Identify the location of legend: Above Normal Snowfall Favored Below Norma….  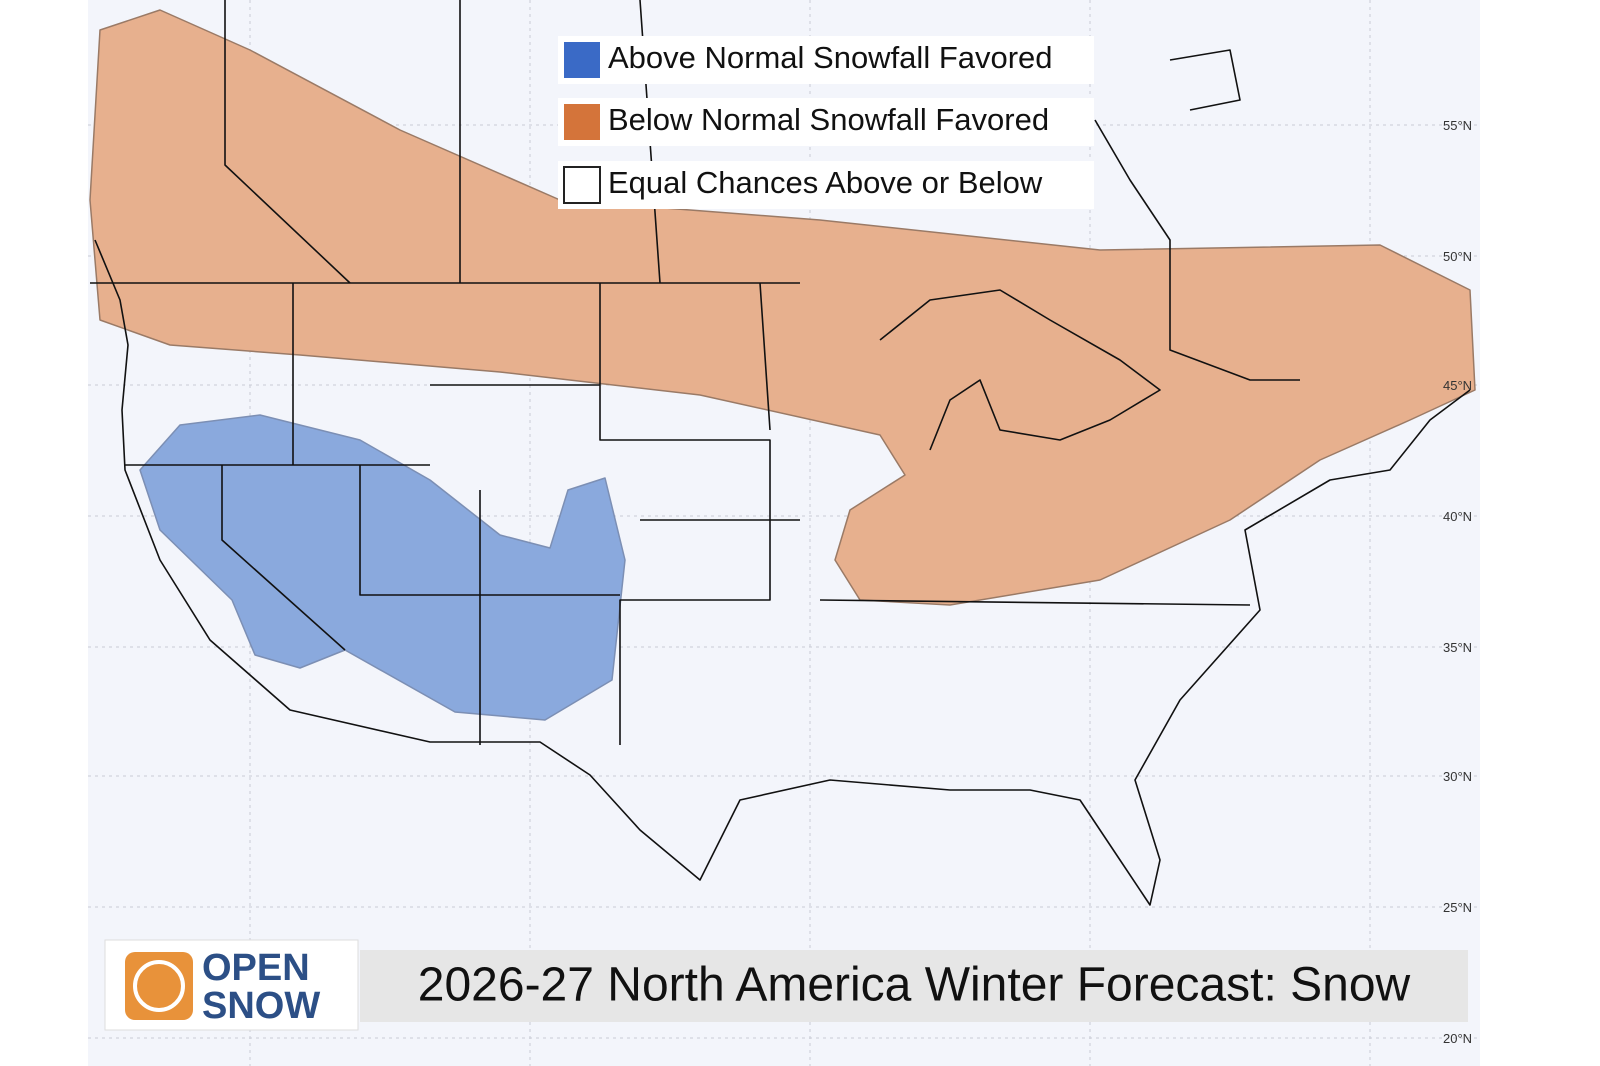
(826, 122).